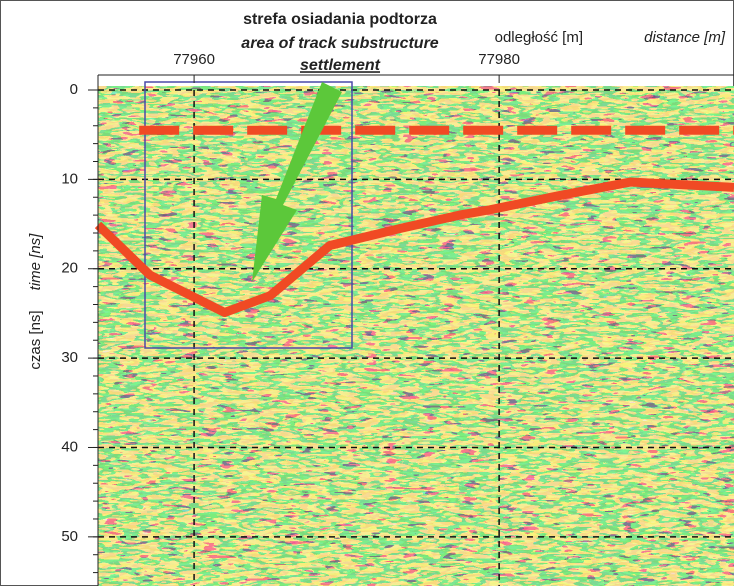 Image resolution: width=734 pixels, height=586 pixels. I want to click on y-tick-label: 50, so click(69, 536).